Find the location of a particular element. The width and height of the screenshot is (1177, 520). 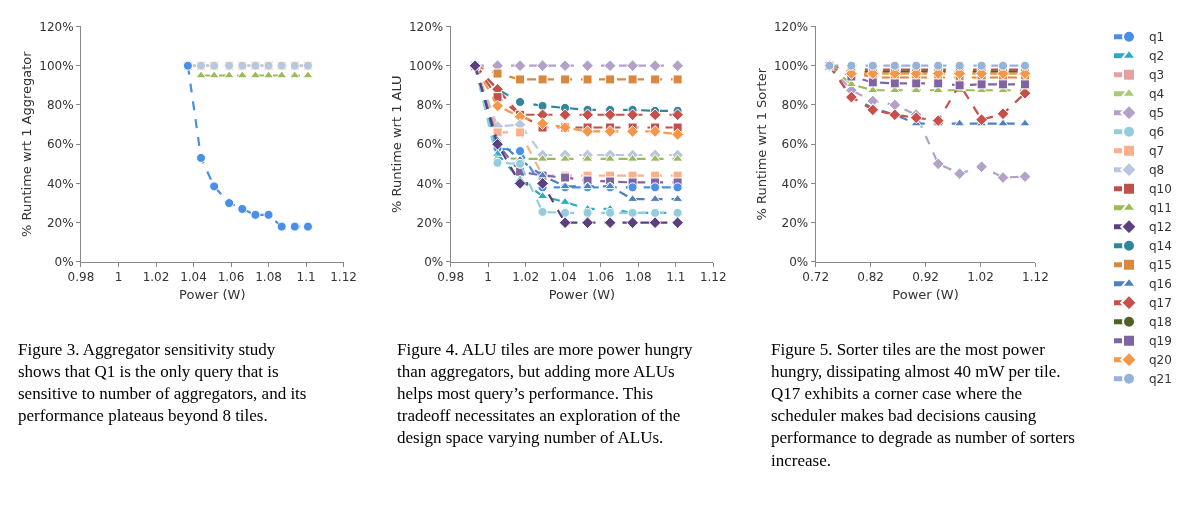

legend-label: q3 is located at coordinates (1157, 75).